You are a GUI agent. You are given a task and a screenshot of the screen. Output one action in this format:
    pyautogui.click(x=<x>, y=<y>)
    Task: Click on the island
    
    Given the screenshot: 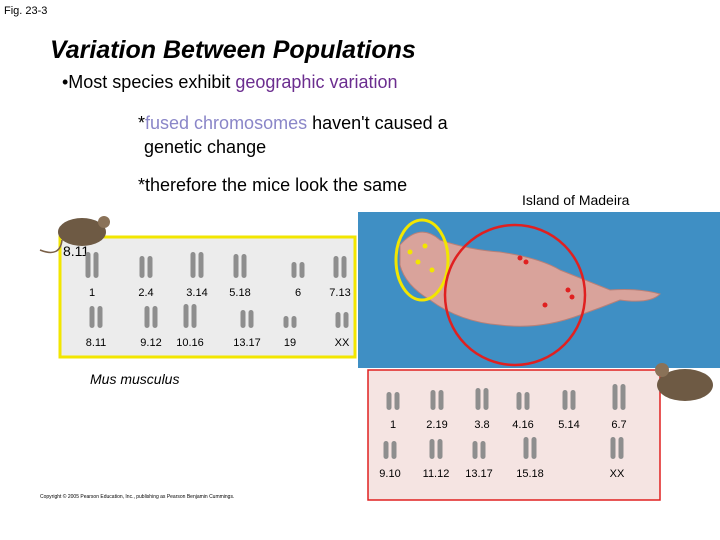 What is the action you would take?
    pyautogui.click(x=530, y=279)
    